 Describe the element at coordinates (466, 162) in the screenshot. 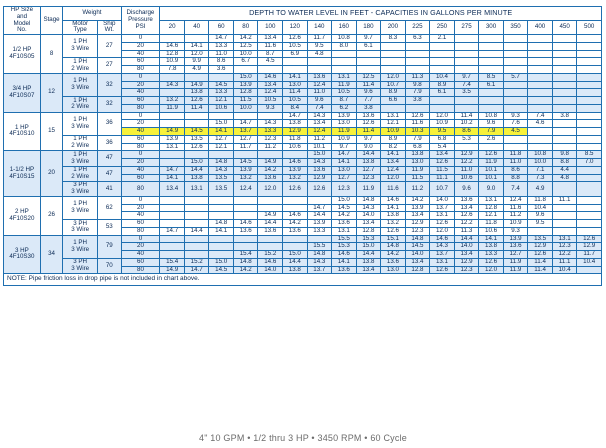

I see `capacity-cell: 12.2` at that location.